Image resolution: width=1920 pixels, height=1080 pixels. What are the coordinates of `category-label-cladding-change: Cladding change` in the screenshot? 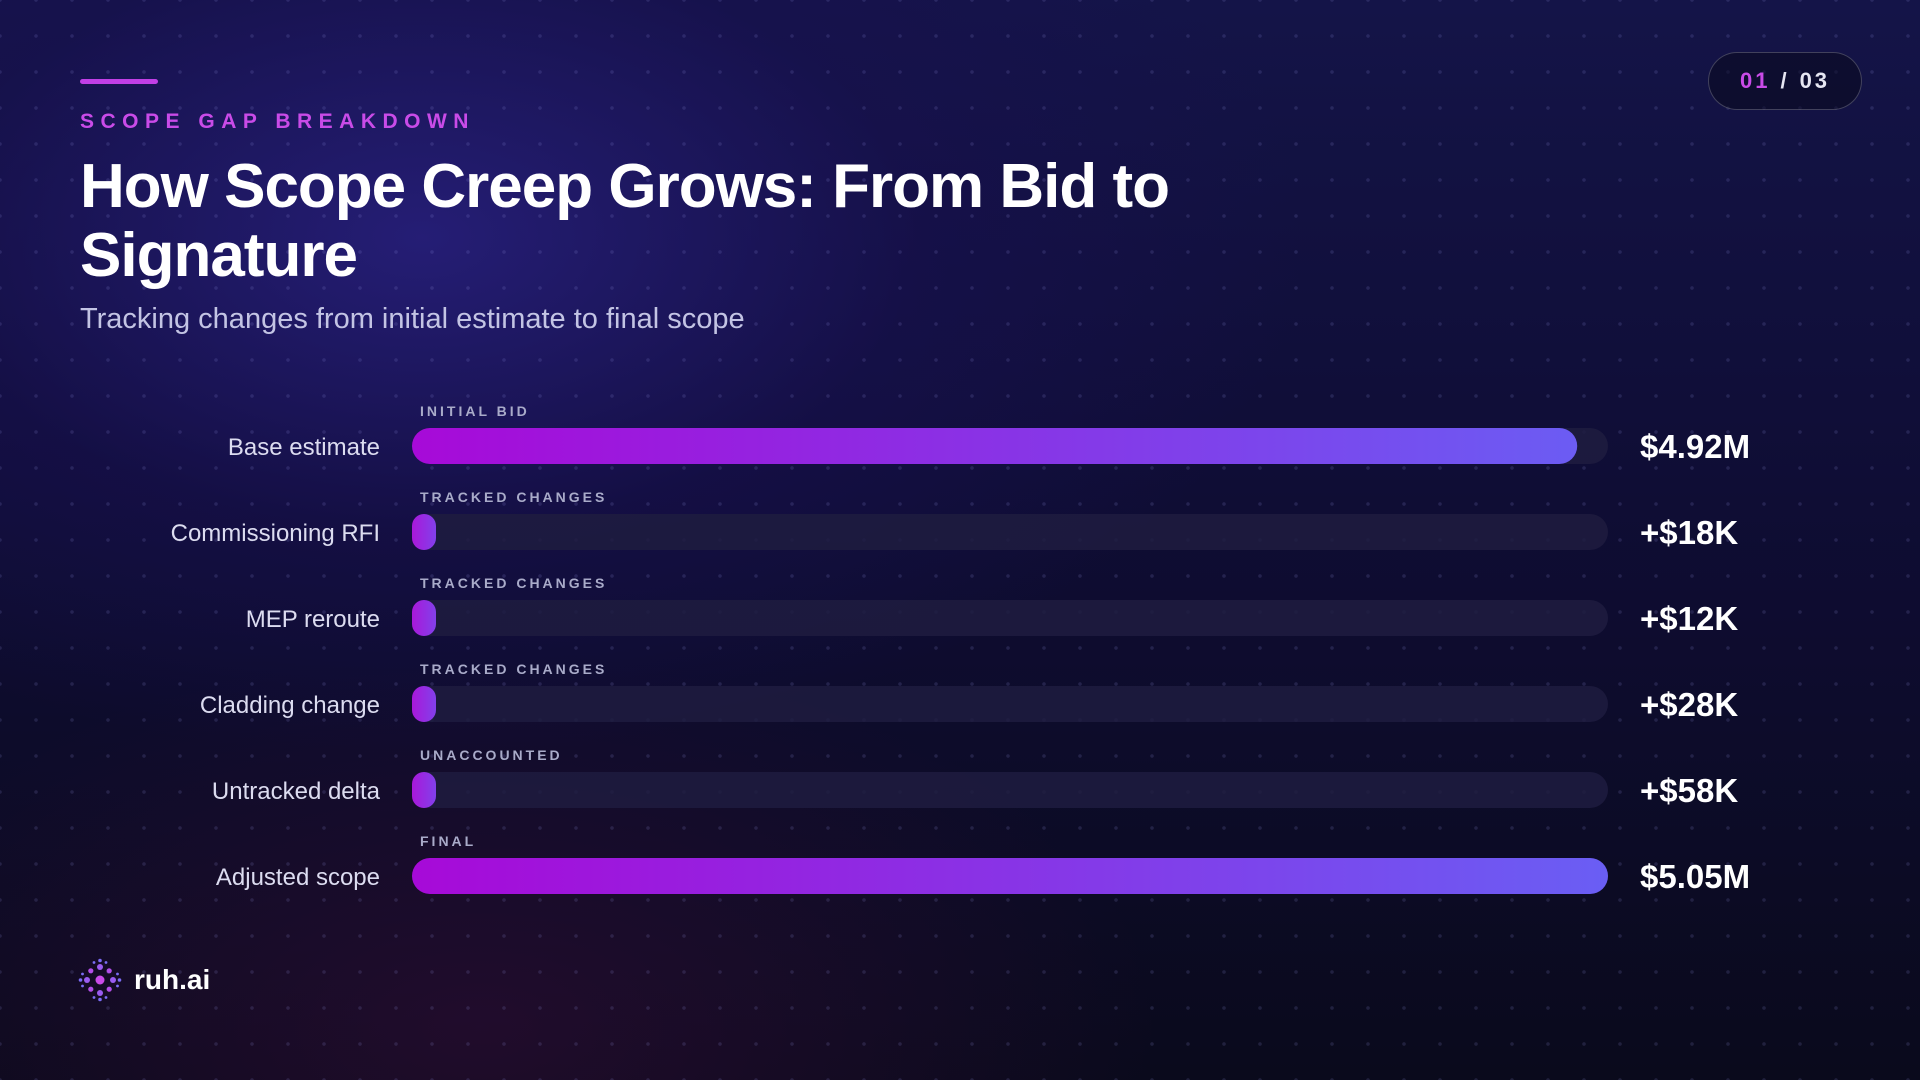 It's located at (290, 705).